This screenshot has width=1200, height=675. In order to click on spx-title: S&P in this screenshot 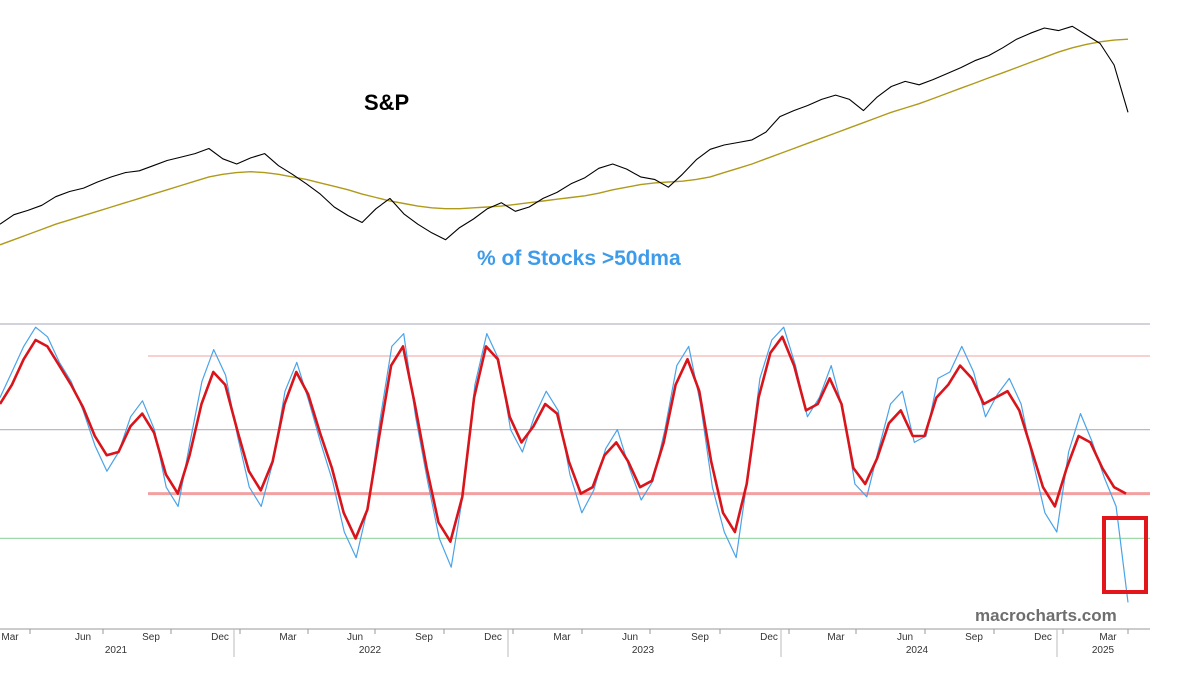, I will do `click(387, 102)`.